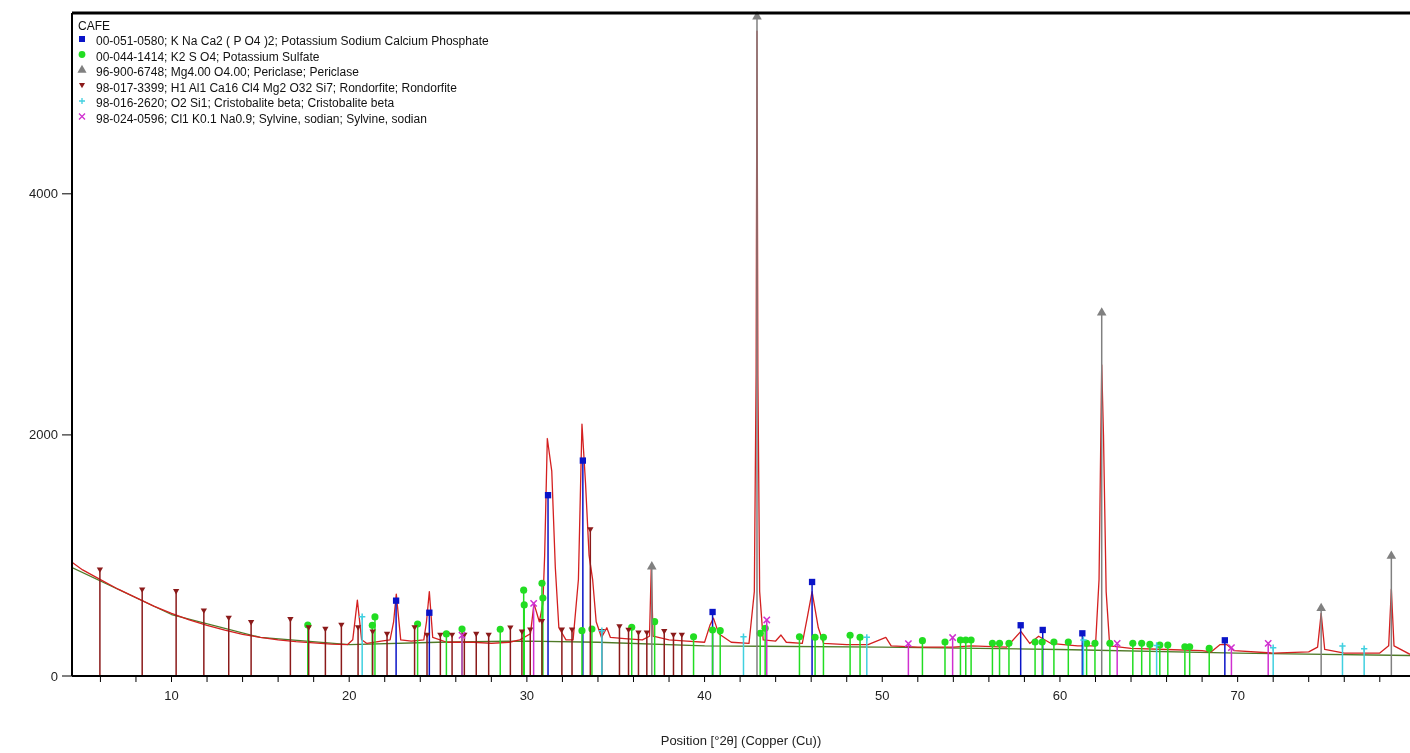 Image resolution: width=1410 pixels, height=753 pixels. What do you see at coordinates (704, 695) in the screenshot?
I see `x-tick-label: 40` at bounding box center [704, 695].